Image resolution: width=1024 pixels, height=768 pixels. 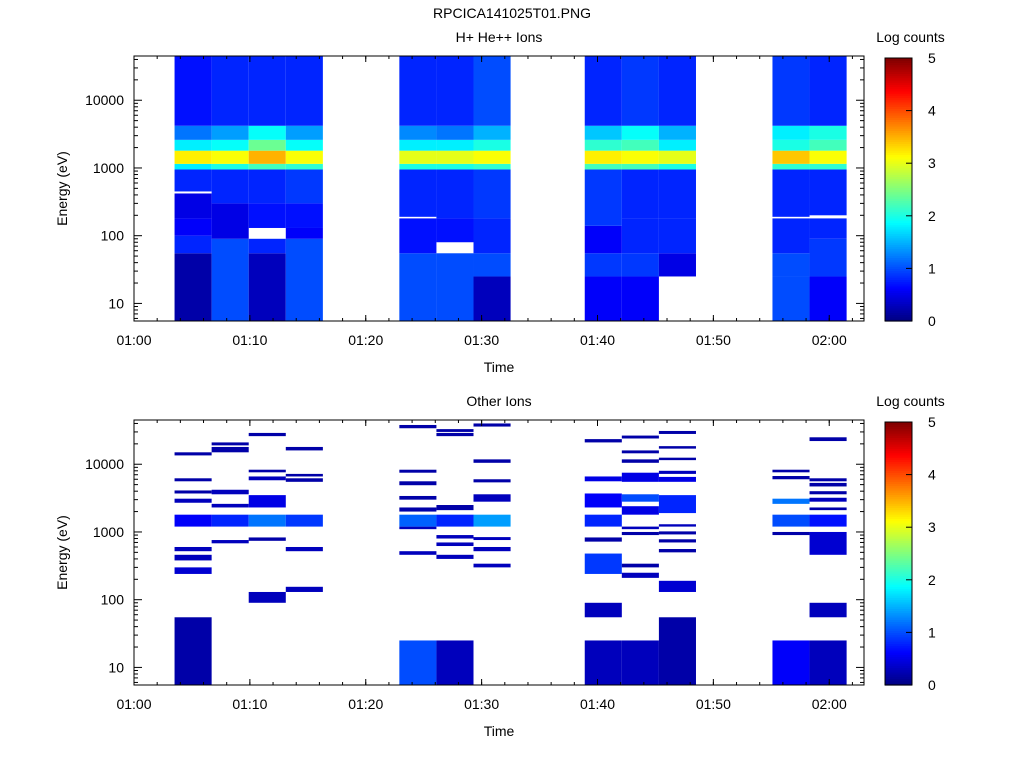 What do you see at coordinates (113, 600) in the screenshot?
I see `y-tick-label: 100` at bounding box center [113, 600].